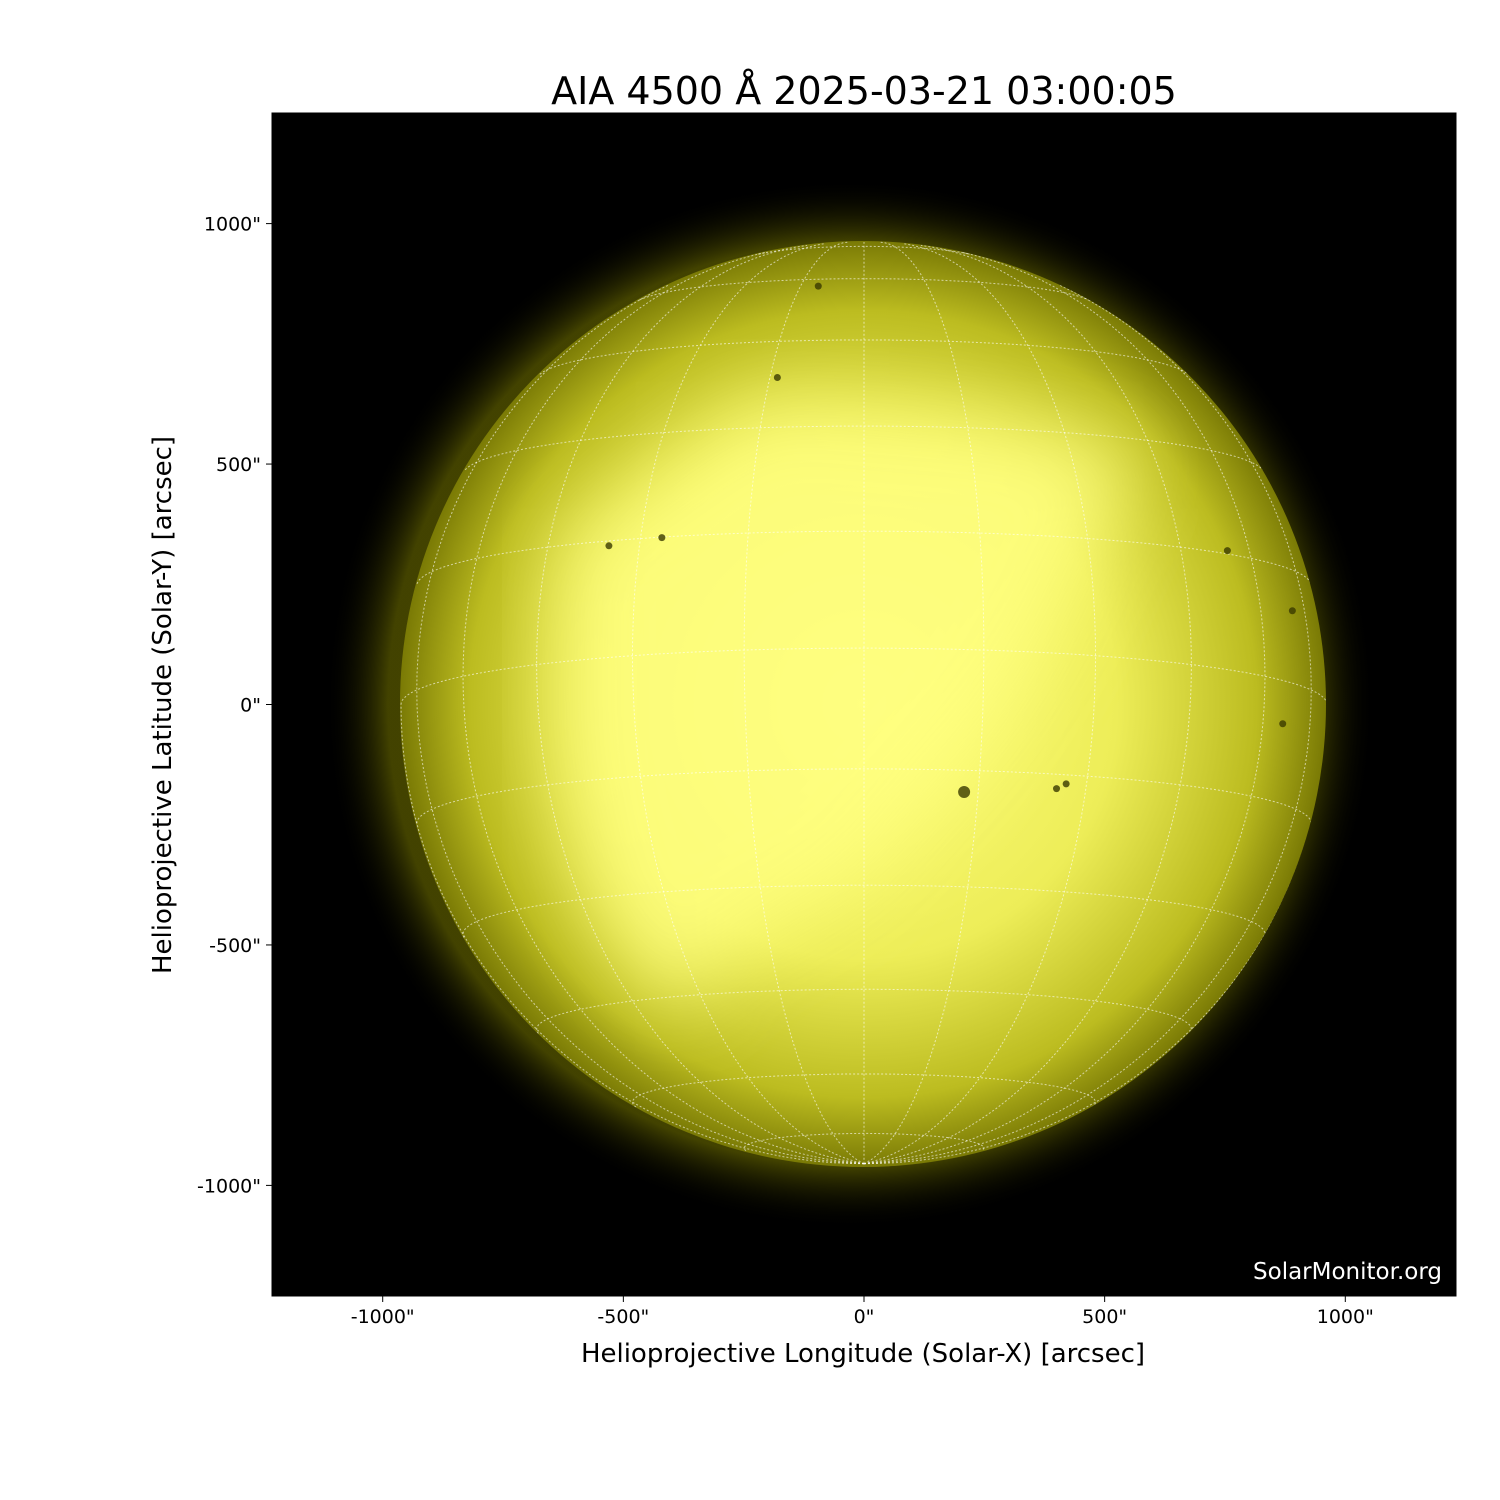 The width and height of the screenshot is (1500, 1500). I want to click on y-tick-label: 0", so click(250, 706).